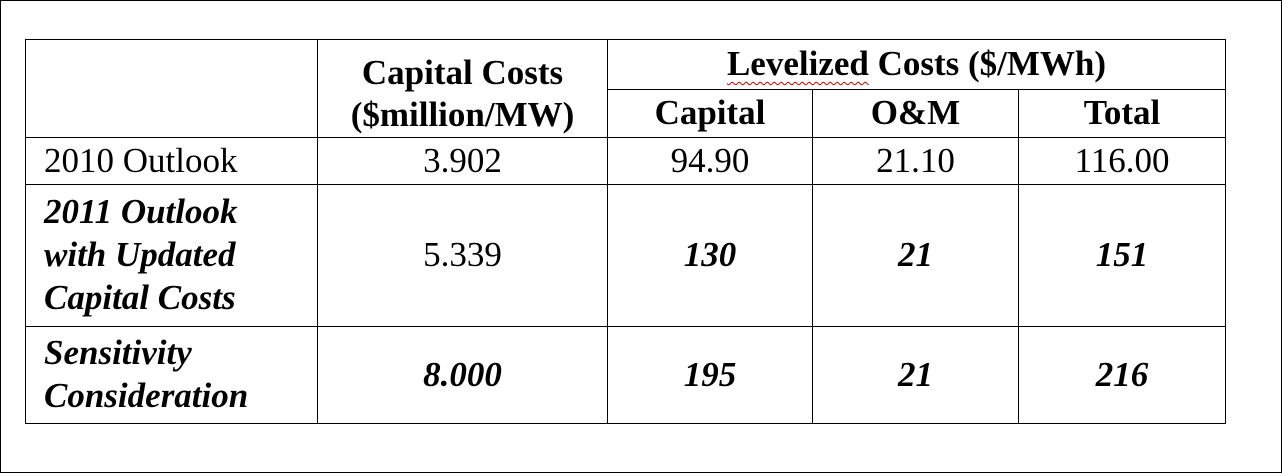 The width and height of the screenshot is (1282, 473). Describe the element at coordinates (915, 375) in the screenshot. I see `cell-levelized-om-sensitivity: 21` at that location.